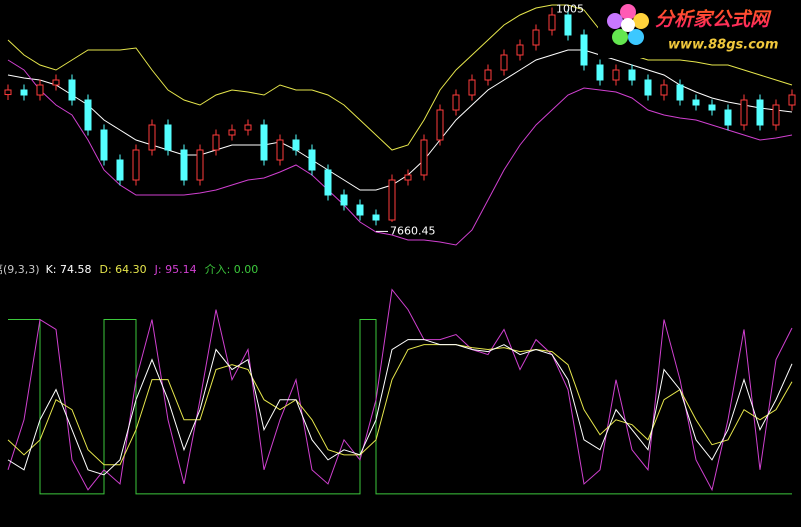 This screenshot has width=801, height=527. What do you see at coordinates (723, 45) in the screenshot?
I see `logo-url: www.88gs.com` at bounding box center [723, 45].